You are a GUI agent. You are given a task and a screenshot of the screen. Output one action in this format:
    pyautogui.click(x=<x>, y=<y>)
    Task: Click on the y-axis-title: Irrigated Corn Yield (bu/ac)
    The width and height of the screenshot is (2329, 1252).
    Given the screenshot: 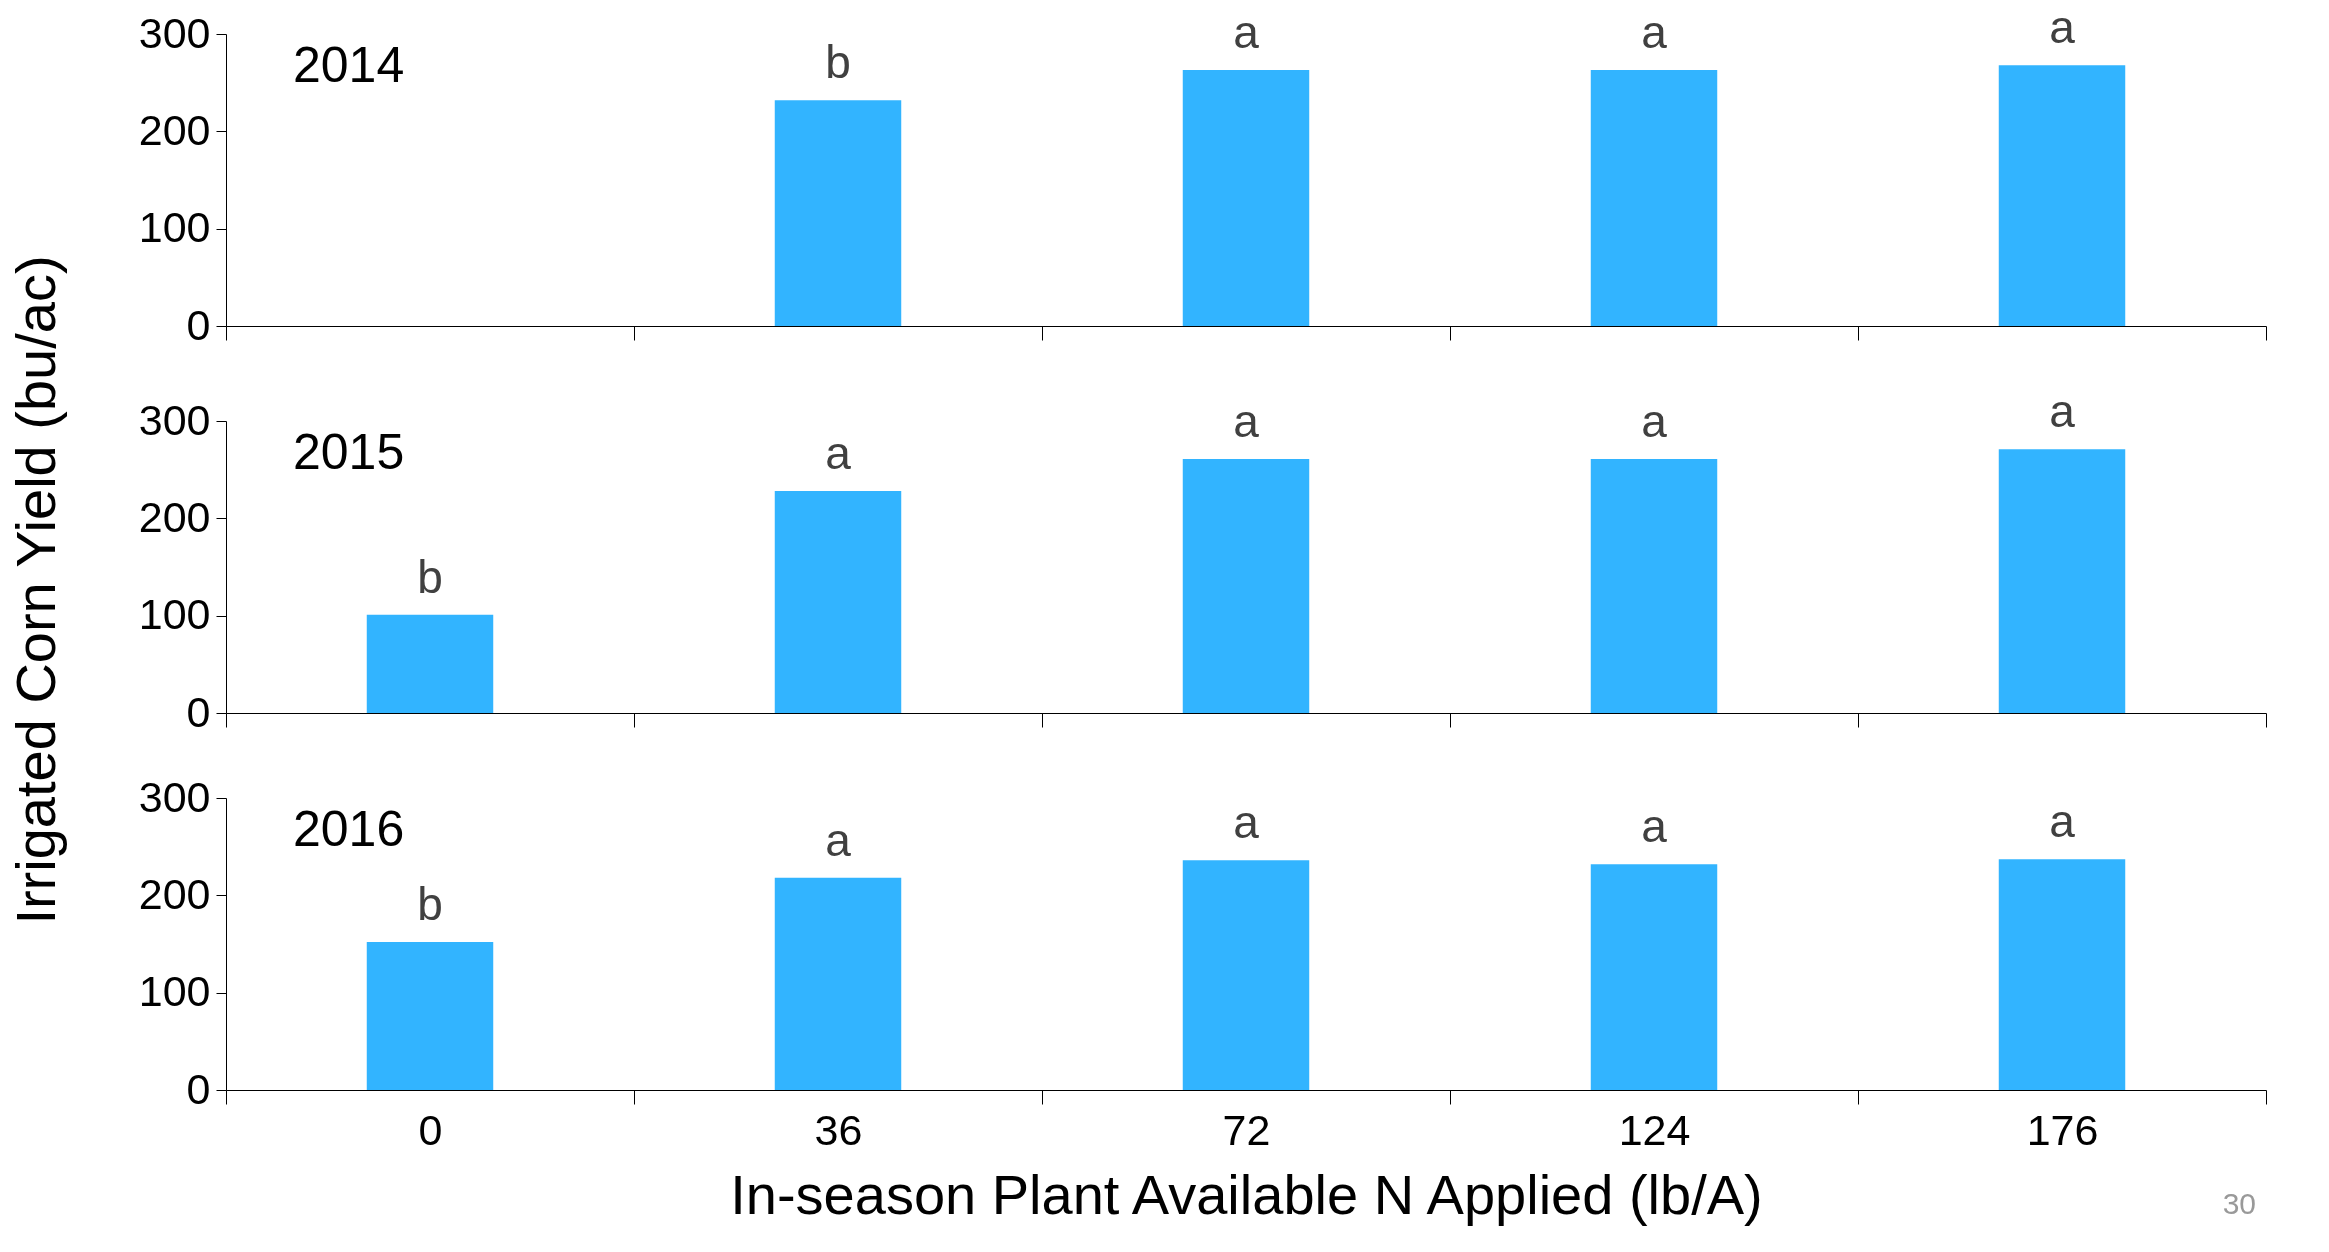 What is the action you would take?
    pyautogui.click(x=35, y=590)
    